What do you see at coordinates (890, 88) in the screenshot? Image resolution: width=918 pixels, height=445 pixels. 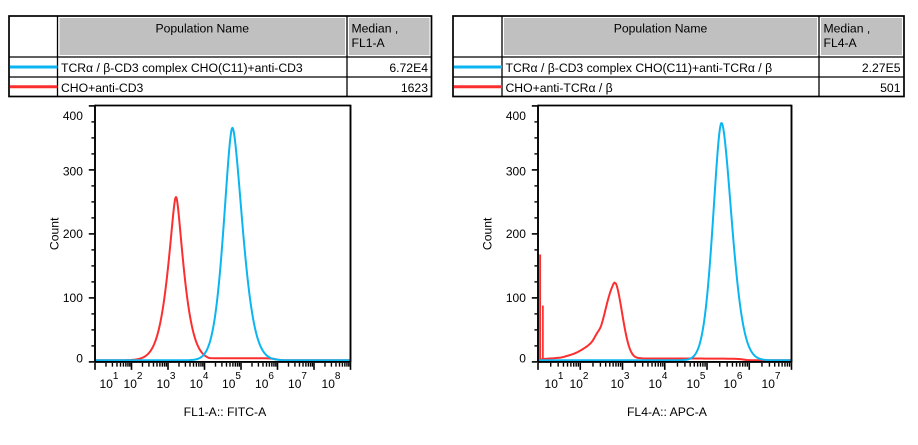 I see `svg-text: 501` at bounding box center [890, 88].